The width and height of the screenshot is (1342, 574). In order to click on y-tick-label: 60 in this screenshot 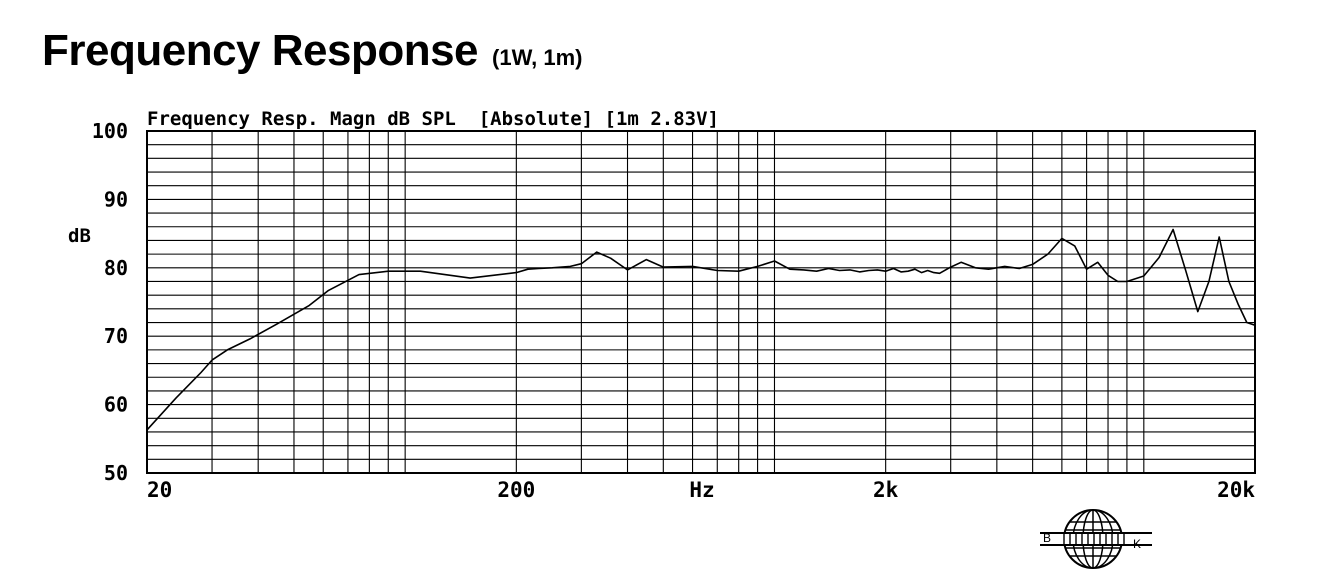, I will do `click(116, 405)`.